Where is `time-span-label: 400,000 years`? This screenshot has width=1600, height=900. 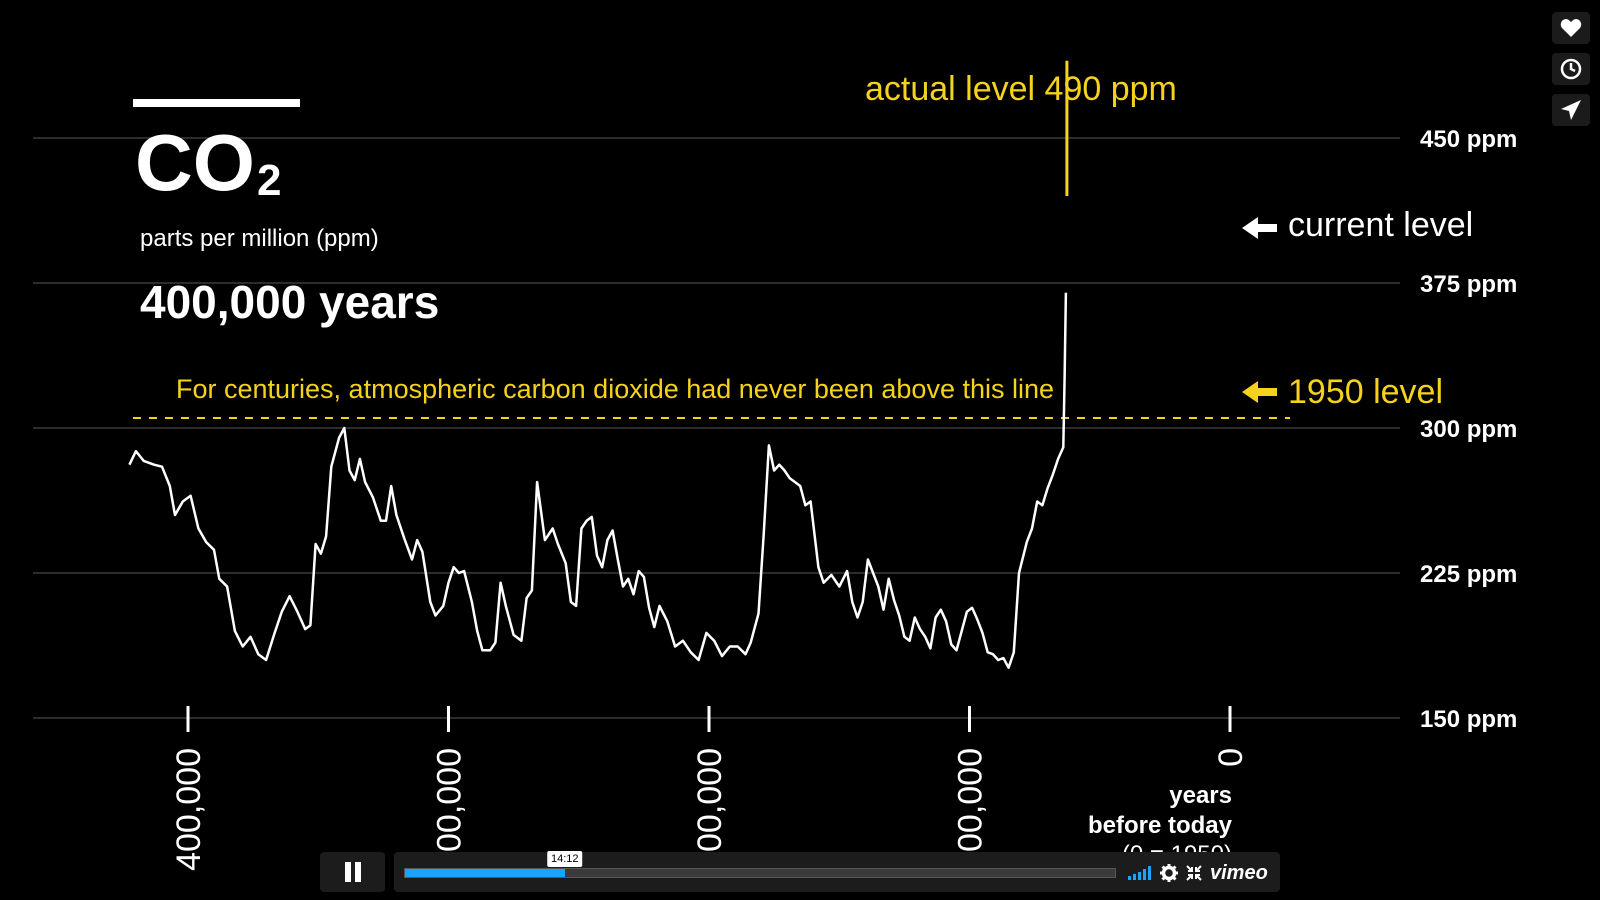 time-span-label: 400,000 years is located at coordinates (289, 302).